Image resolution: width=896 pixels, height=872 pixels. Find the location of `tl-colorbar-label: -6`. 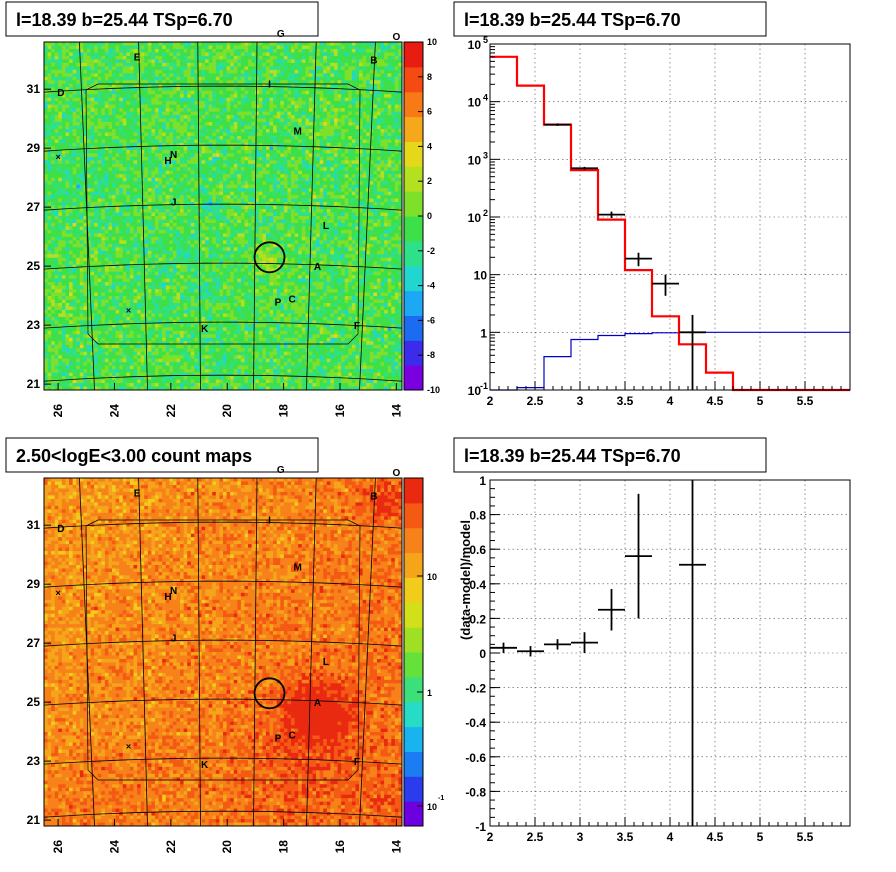

tl-colorbar-label: -6 is located at coordinates (431, 320).